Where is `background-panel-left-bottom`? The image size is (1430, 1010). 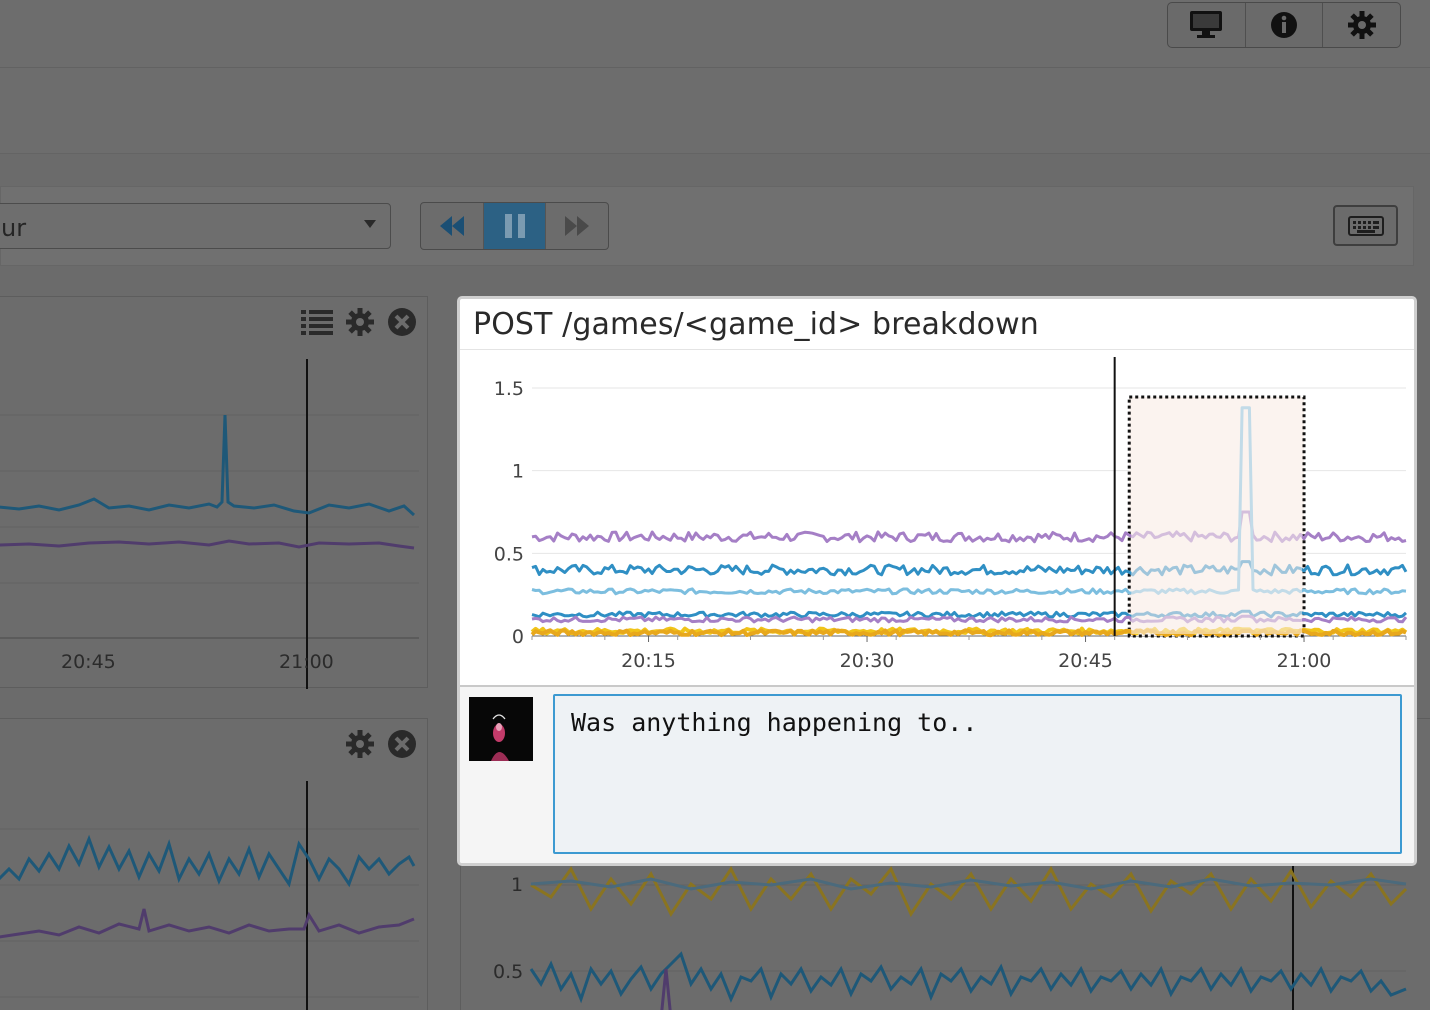
background-panel-left-bottom is located at coordinates (214, 864).